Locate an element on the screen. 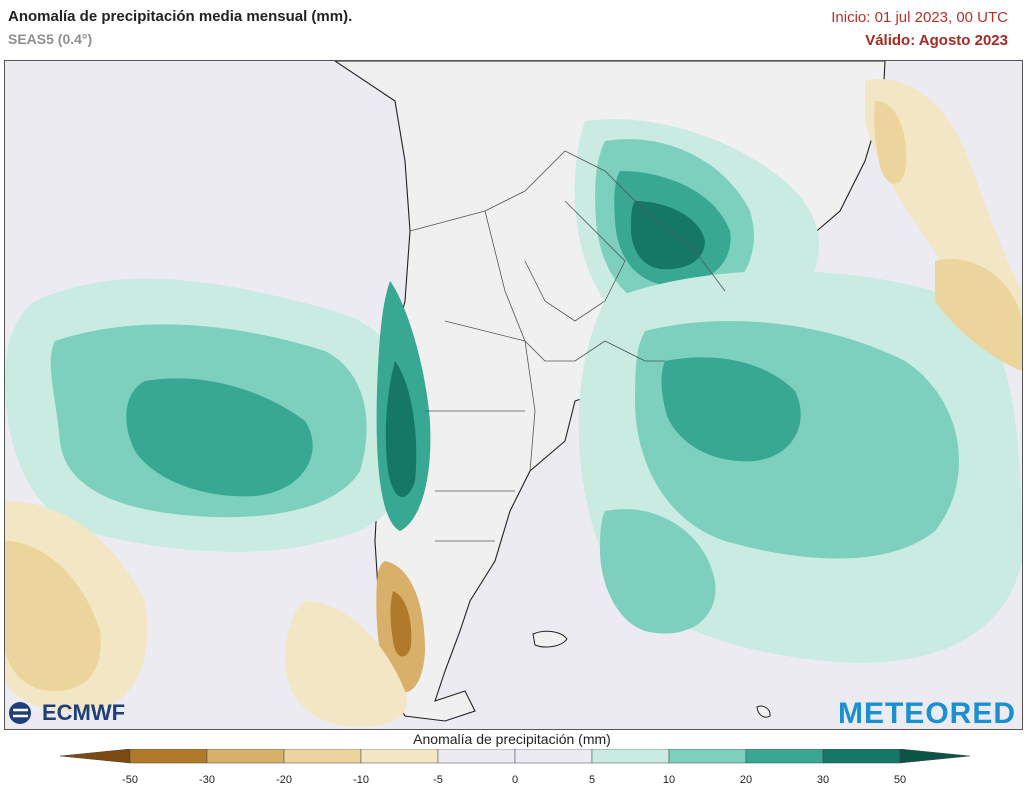  atlantic-wet-south is located at coordinates (658, 571).